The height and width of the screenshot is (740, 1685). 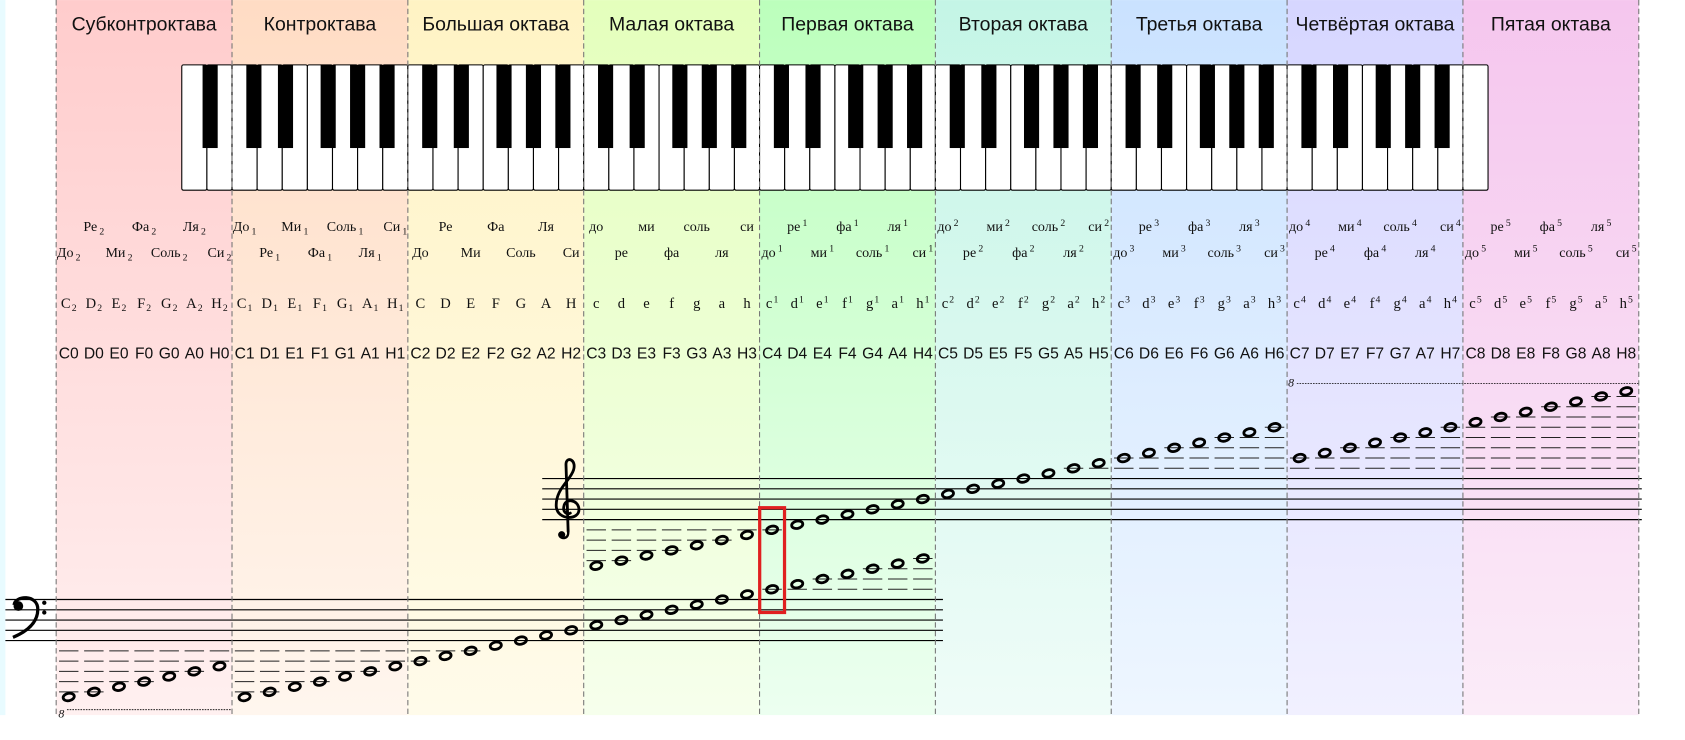 What do you see at coordinates (1199, 24) in the screenshot?
I see `octave-title: Третья октава` at bounding box center [1199, 24].